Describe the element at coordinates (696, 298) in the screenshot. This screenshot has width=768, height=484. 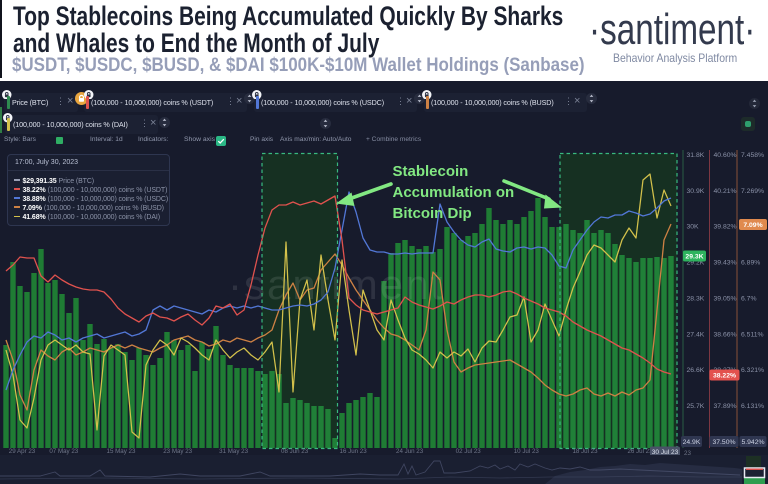
I see `svg-text: 28.3K` at that location.